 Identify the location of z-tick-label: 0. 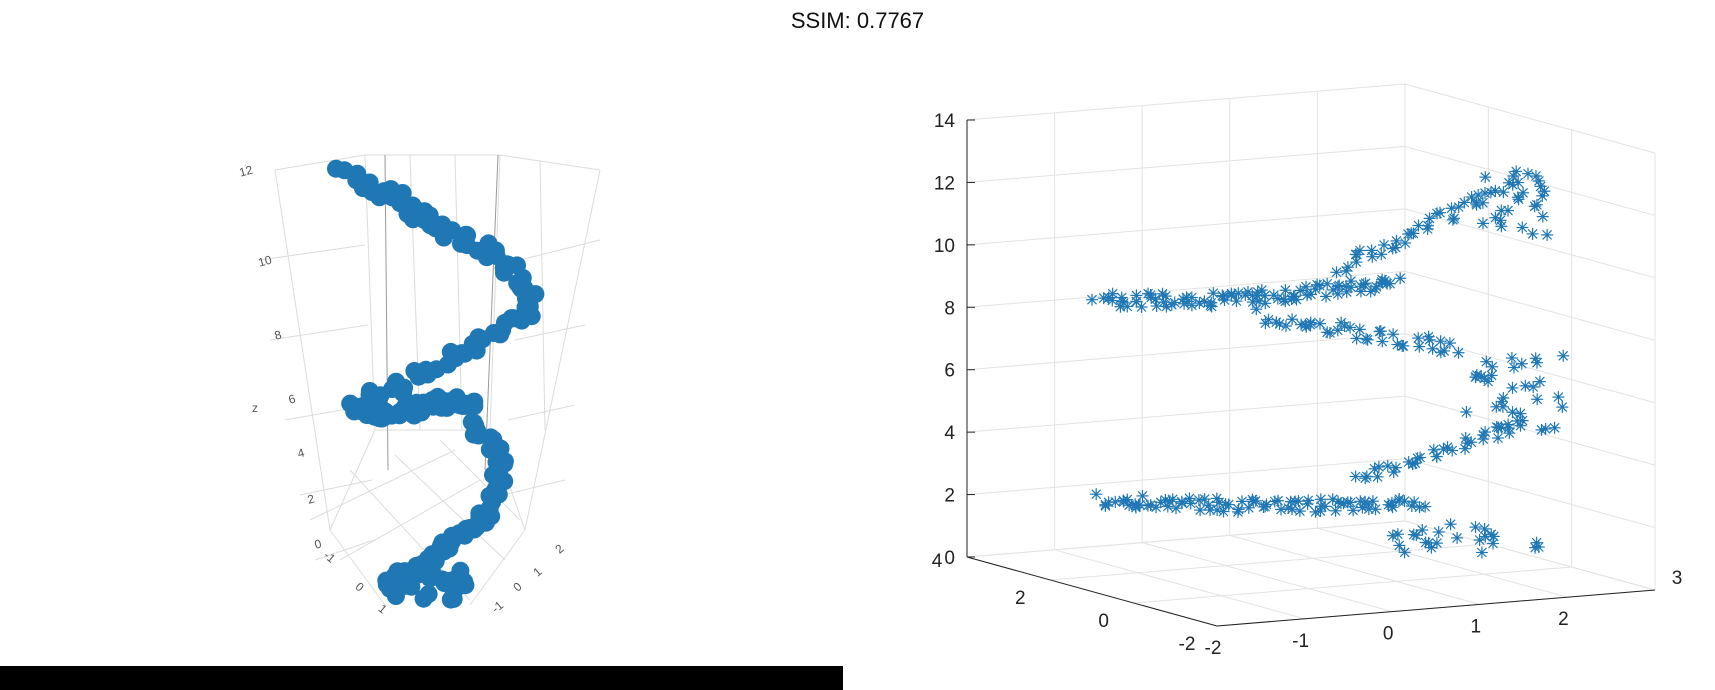
(949, 558).